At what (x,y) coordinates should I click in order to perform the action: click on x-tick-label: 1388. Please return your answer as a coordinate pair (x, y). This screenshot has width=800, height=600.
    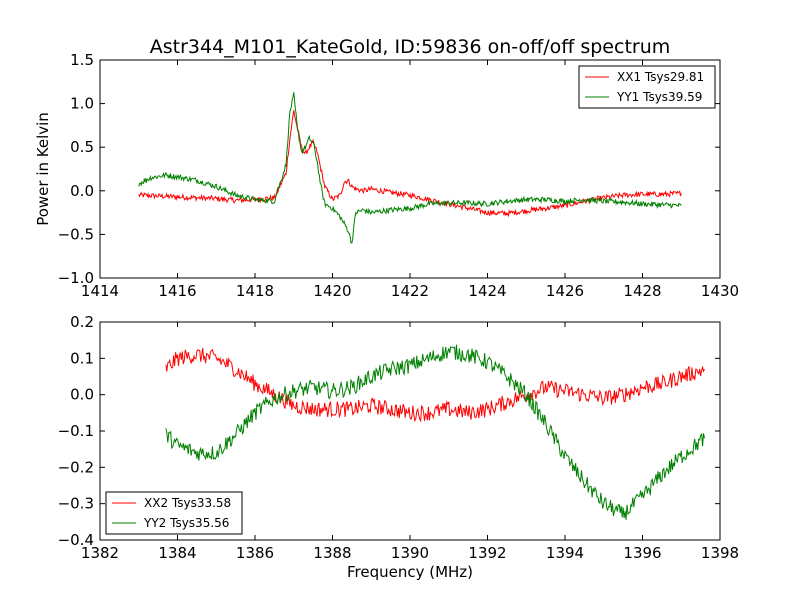
    Looking at the image, I should click on (332, 553).